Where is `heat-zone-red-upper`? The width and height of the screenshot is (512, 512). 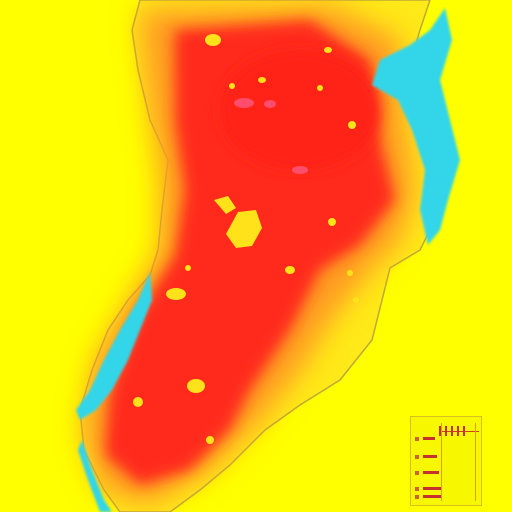
heat-zone-red-upper is located at coordinates (300, 110).